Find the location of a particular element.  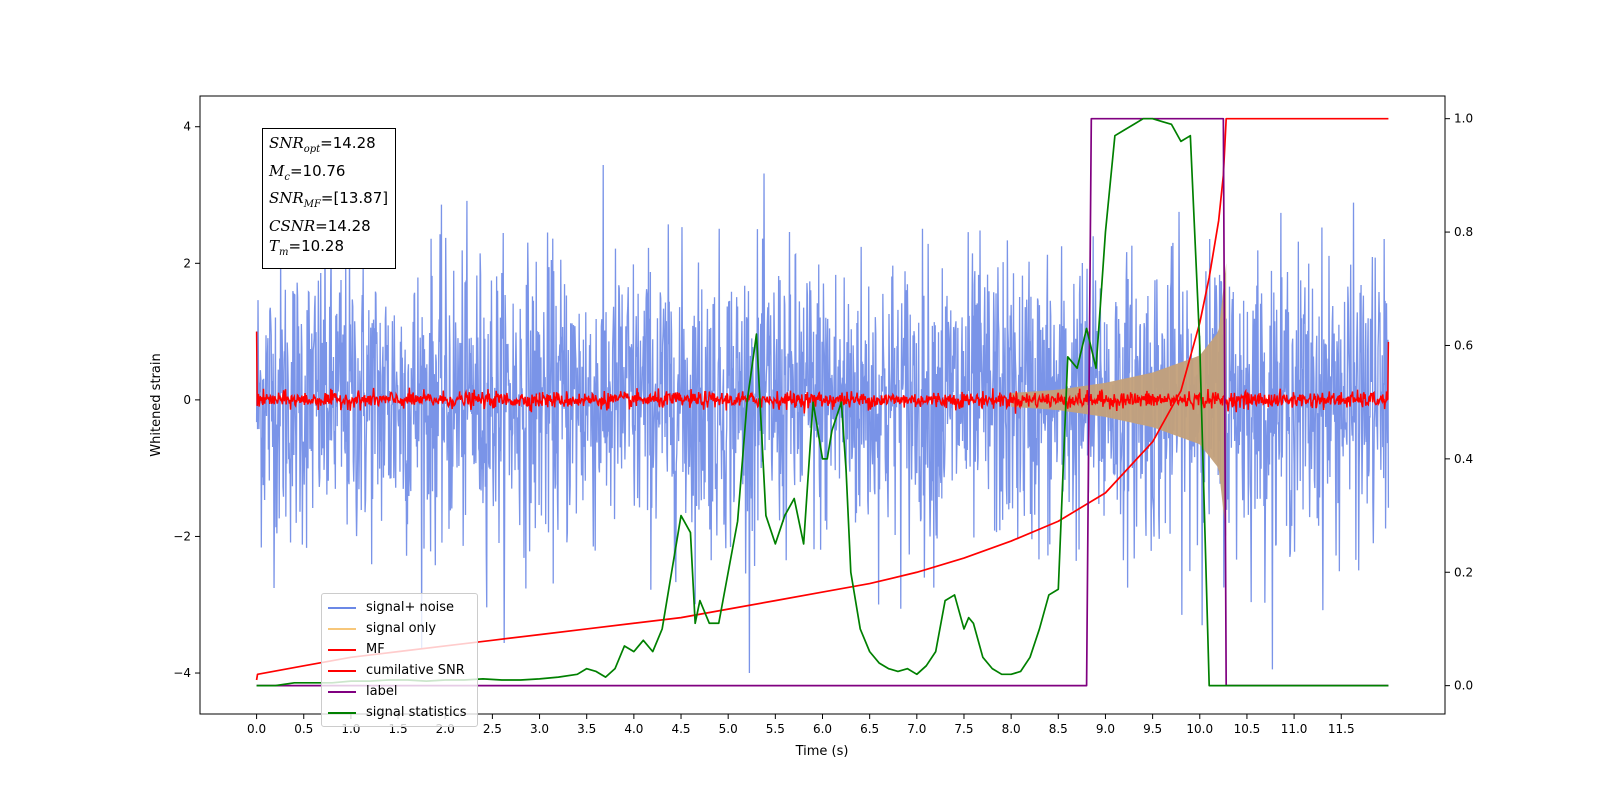

legend-label: MF is located at coordinates (375, 649).